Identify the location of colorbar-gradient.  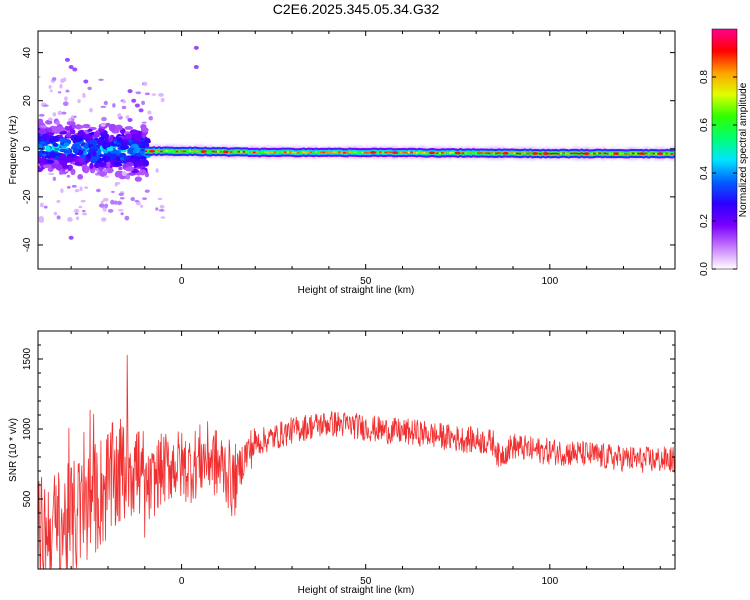
(724, 149).